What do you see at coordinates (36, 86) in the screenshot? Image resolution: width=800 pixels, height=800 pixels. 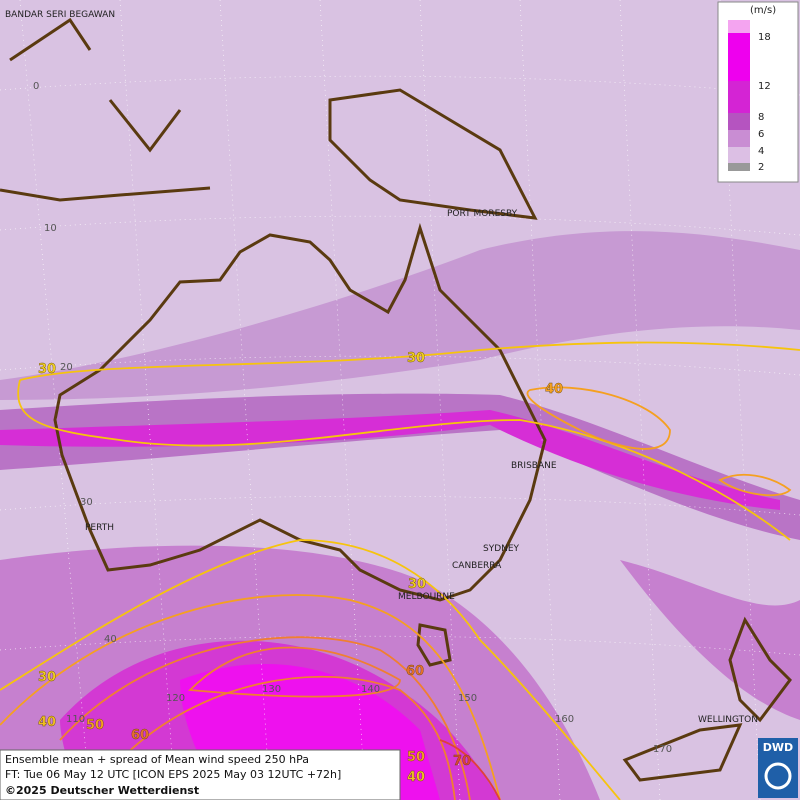 I see `graticule-label: 0` at bounding box center [36, 86].